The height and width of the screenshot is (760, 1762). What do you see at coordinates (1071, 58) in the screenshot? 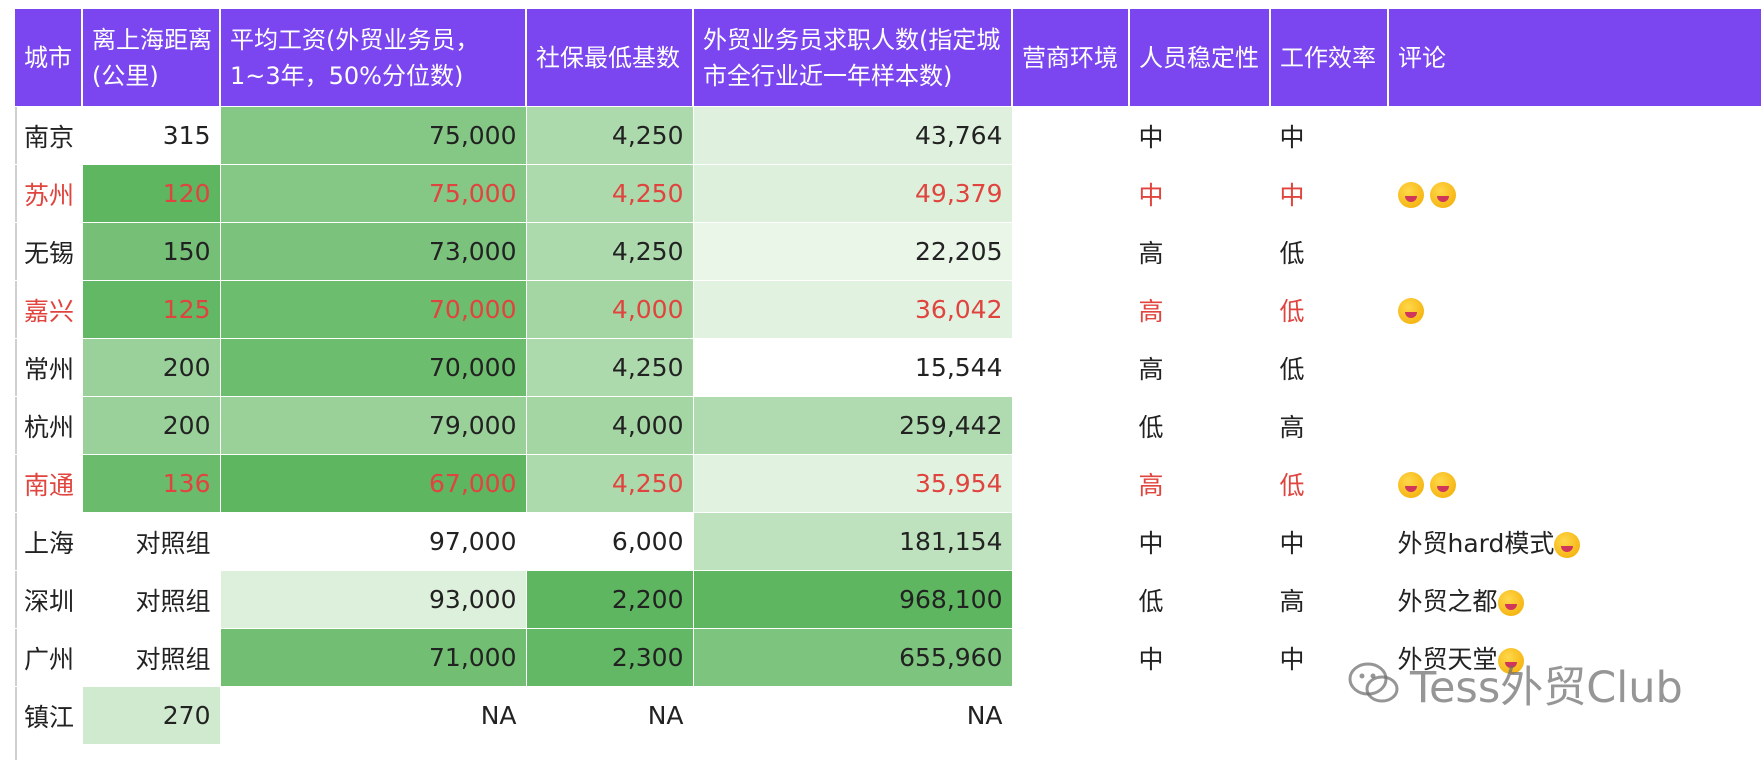
I see `header-business-env: 营商环境` at bounding box center [1071, 58].